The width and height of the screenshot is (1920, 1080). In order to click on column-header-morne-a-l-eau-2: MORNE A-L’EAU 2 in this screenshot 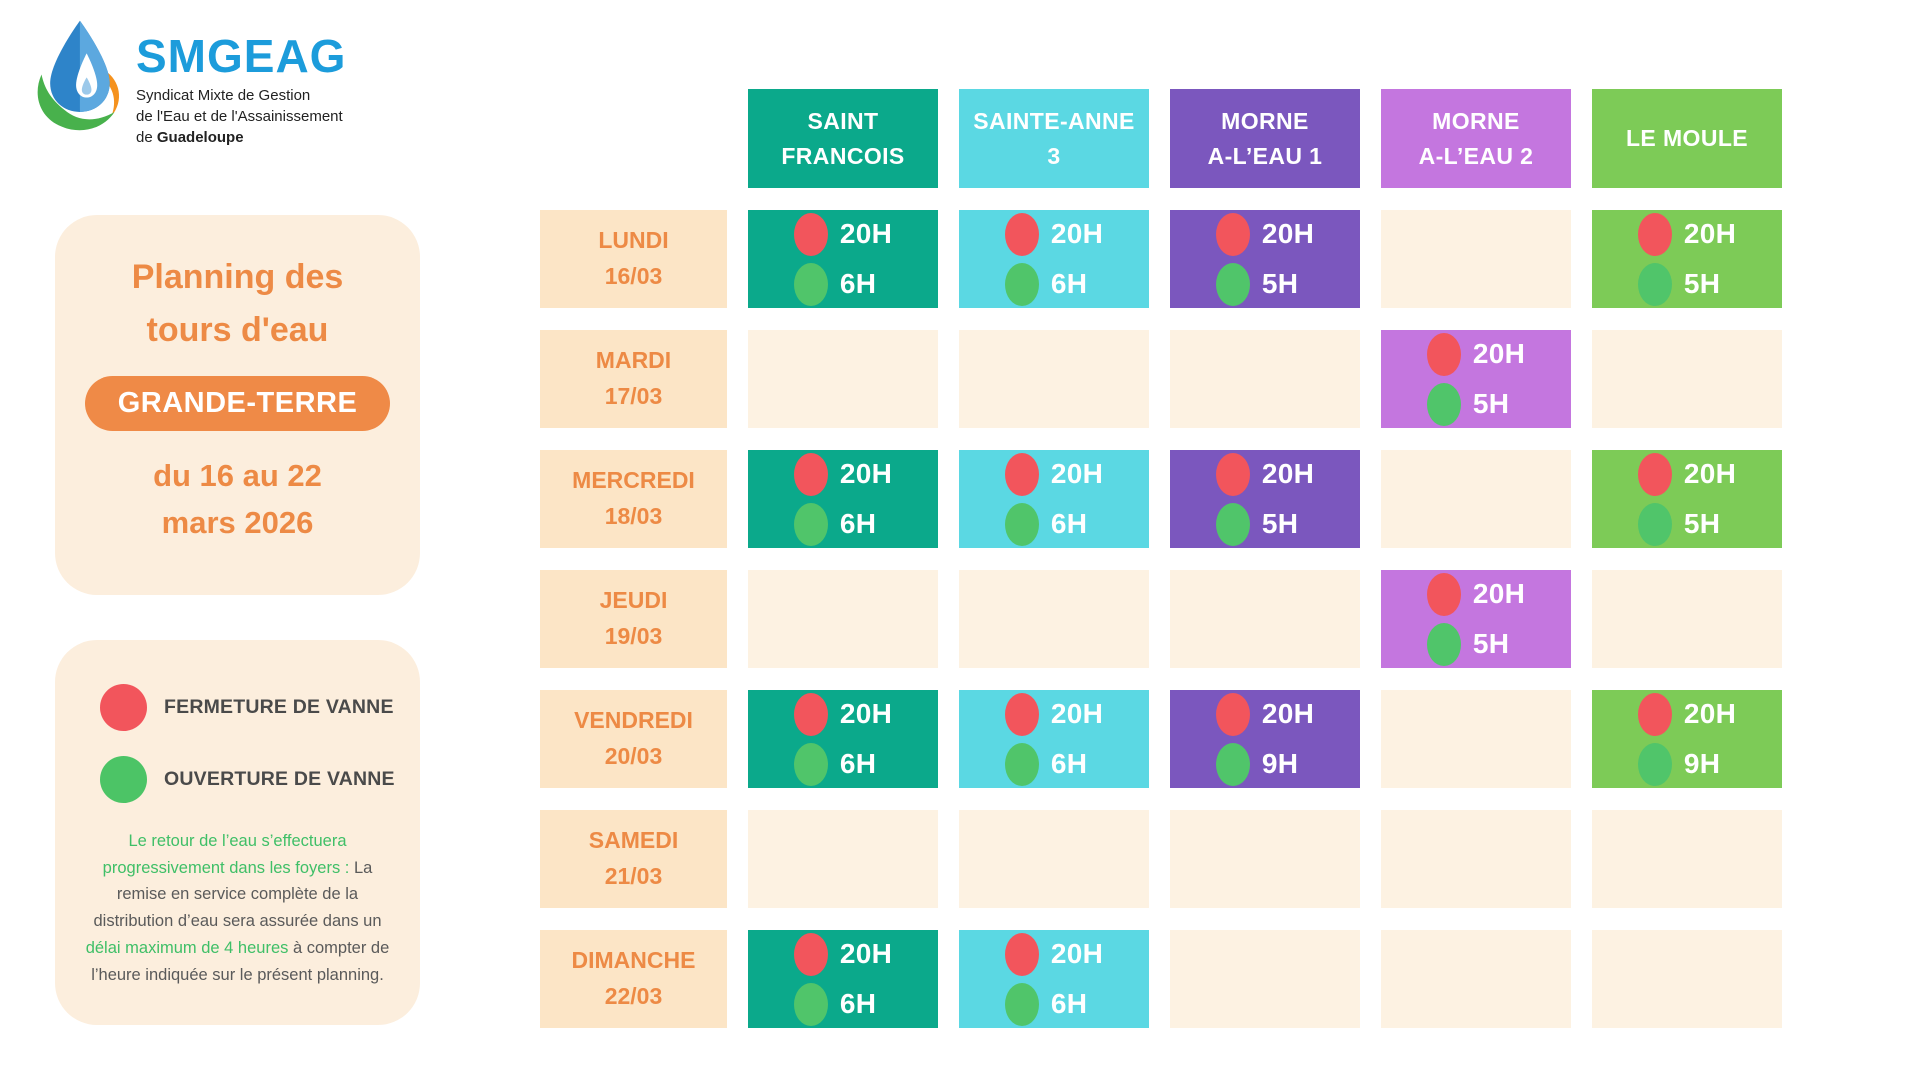, I will do `click(1476, 138)`.